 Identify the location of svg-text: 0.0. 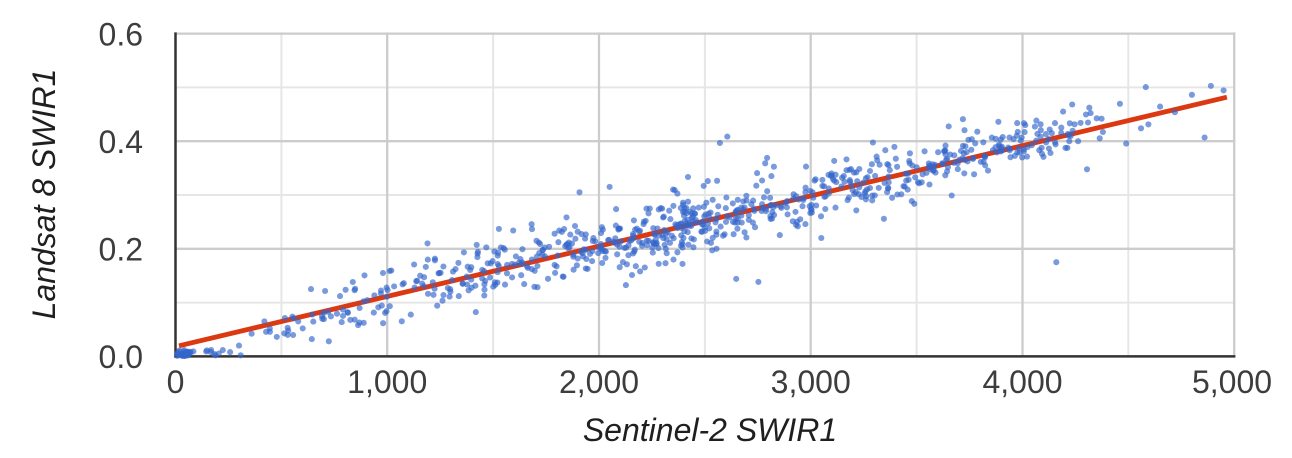
(121, 357).